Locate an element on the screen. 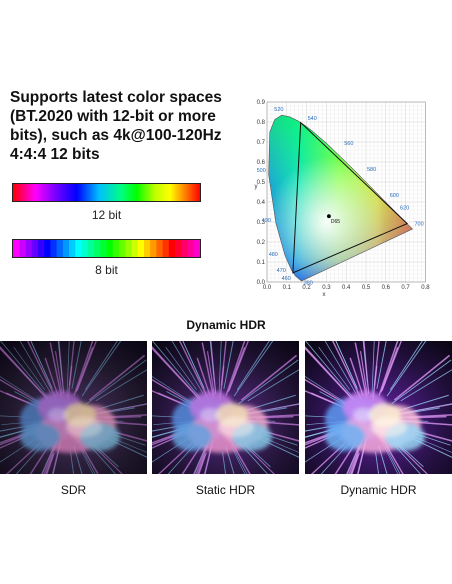 This screenshot has height=584, width=452. y-tick-label: 0.3 is located at coordinates (261, 223).